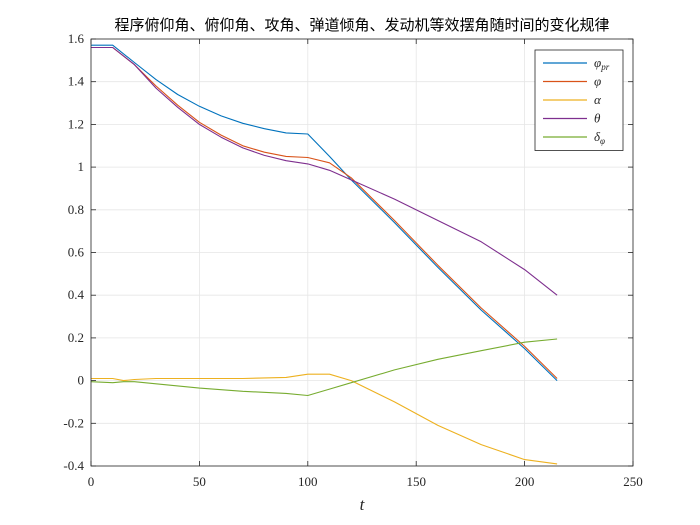 Image resolution: width=700 pixels, height=525 pixels. I want to click on y-tick-label: 0.4, so click(76, 294).